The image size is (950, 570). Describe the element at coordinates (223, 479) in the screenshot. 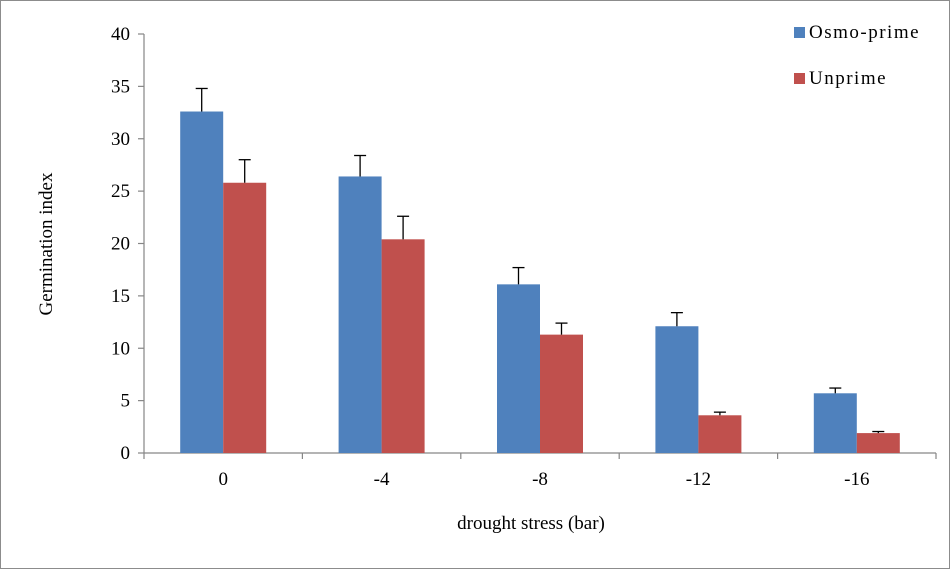

I see `x-tick-label: 0` at that location.